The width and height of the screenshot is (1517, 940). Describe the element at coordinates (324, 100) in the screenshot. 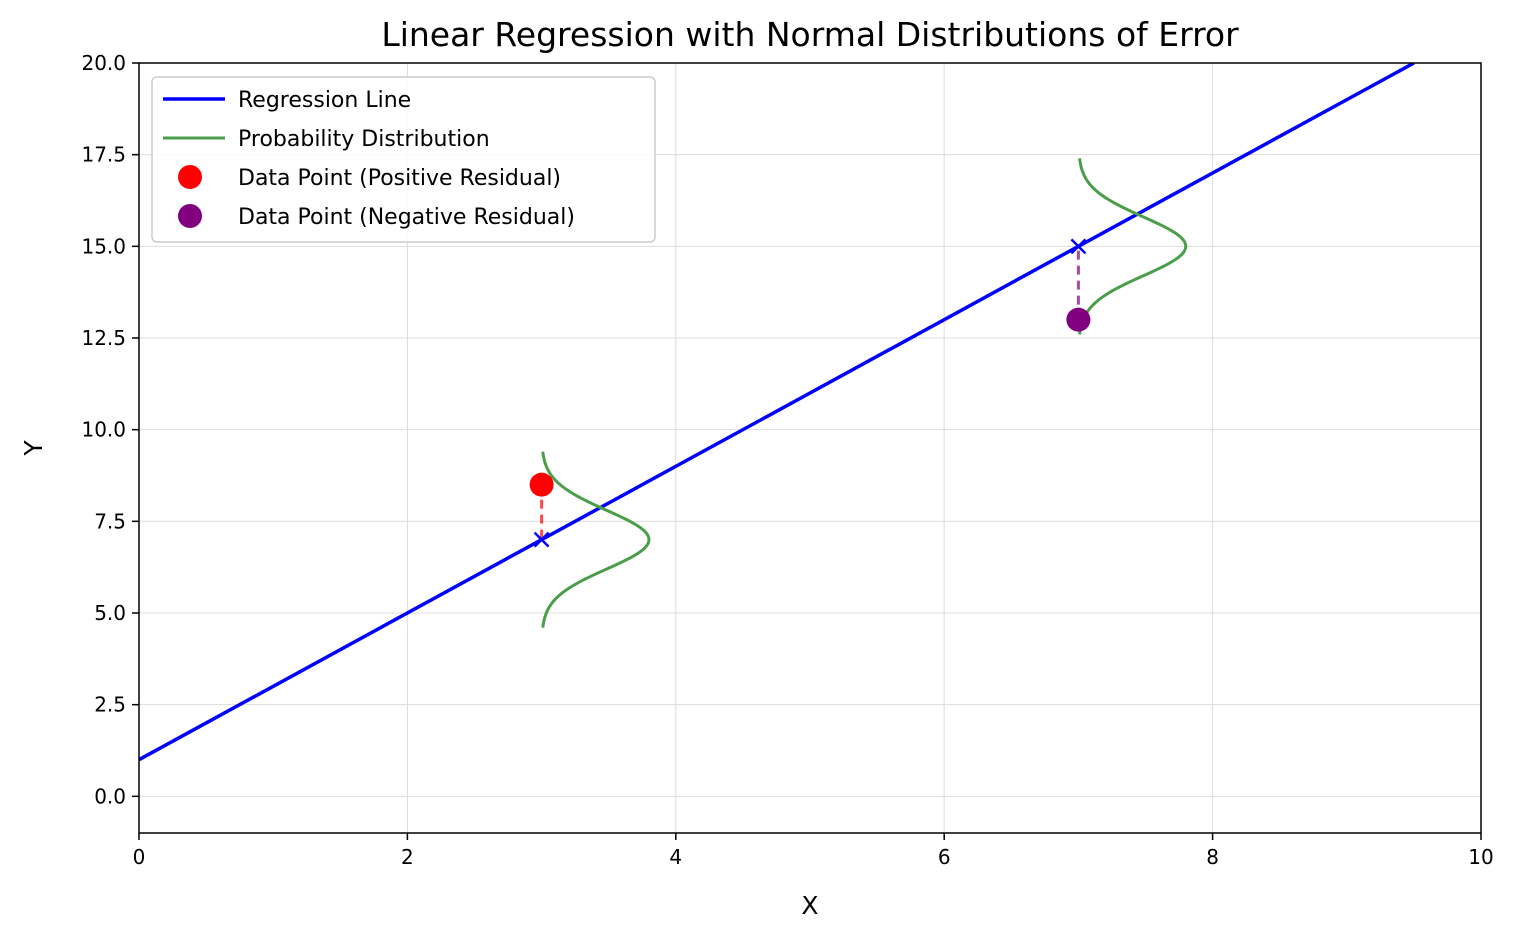

I see `legend-label-0: Regression Line` at that location.